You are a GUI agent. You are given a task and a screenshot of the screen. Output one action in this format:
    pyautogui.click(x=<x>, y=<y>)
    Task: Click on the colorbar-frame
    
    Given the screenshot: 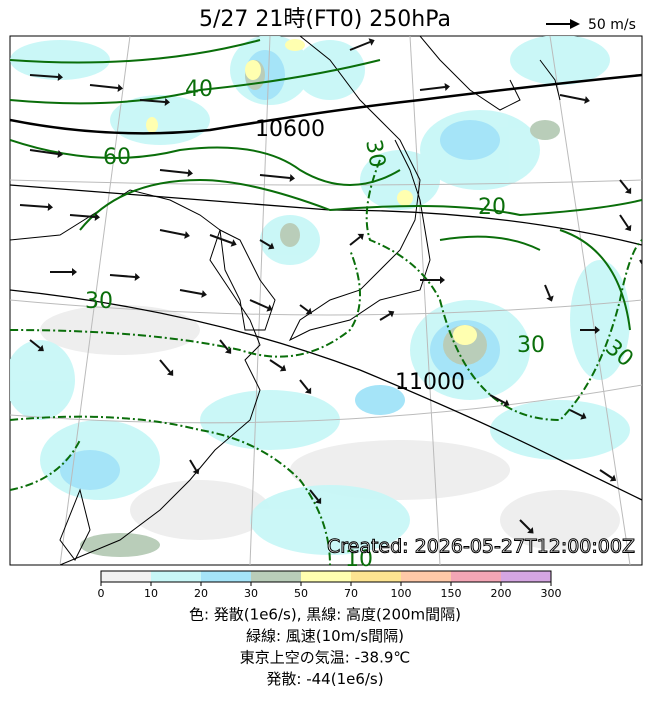 What is the action you would take?
    pyautogui.click(x=326, y=576)
    